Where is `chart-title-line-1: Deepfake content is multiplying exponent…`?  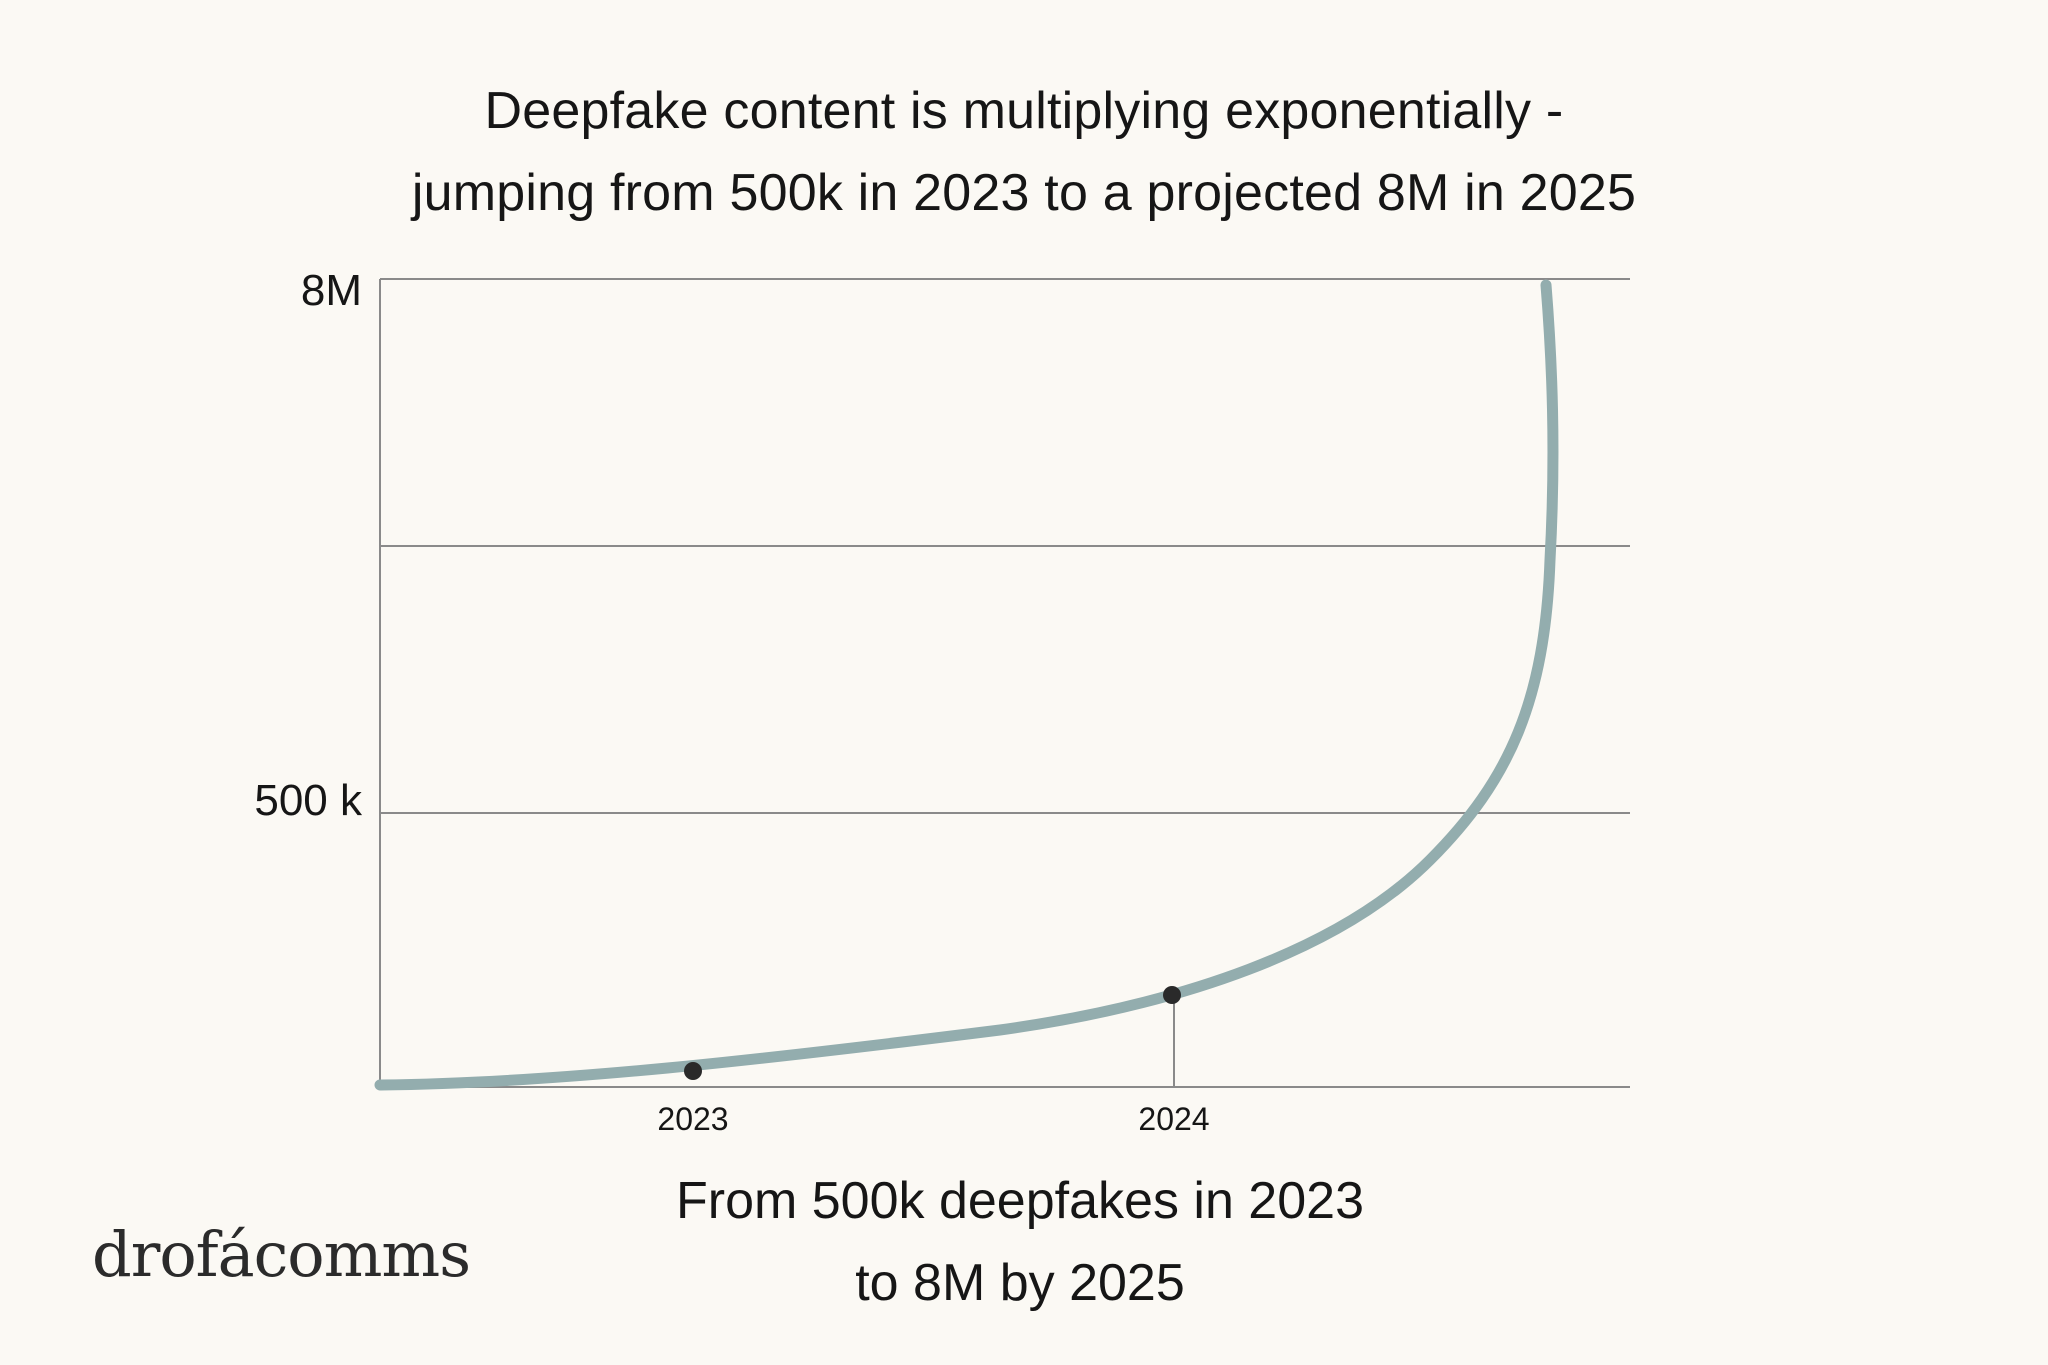 chart-title-line-1: Deepfake content is multiplying exponent… is located at coordinates (1024, 111).